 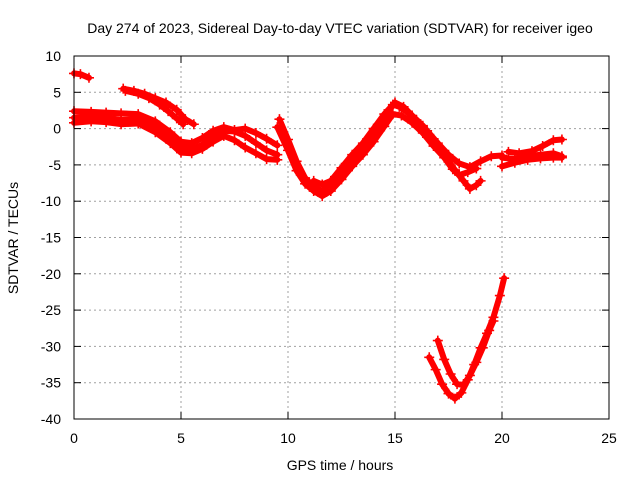 I want to click on y-tick-label: 0, so click(x=57, y=129).